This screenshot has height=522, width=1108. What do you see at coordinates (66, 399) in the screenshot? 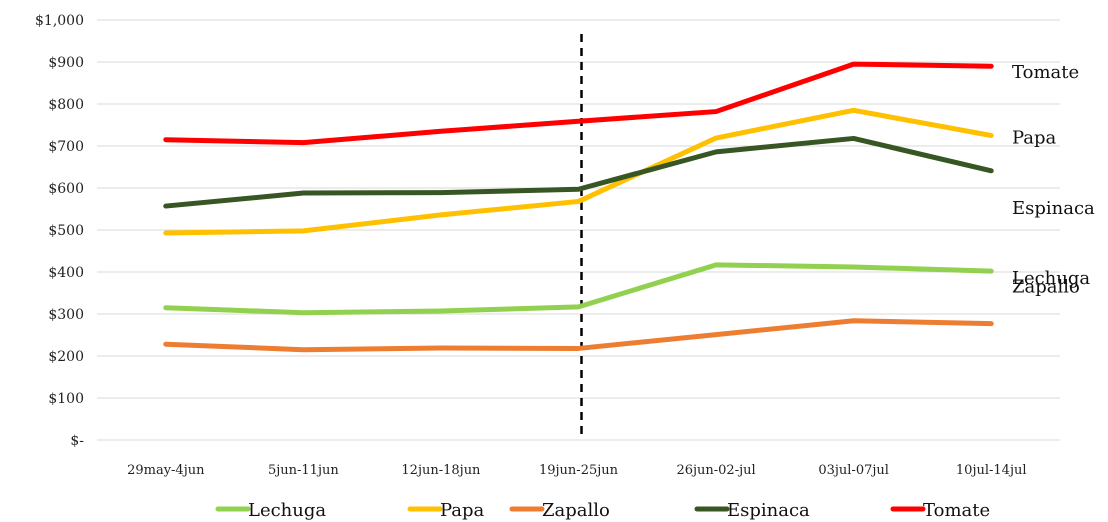
I see `y-tick-label: $100` at bounding box center [66, 399].